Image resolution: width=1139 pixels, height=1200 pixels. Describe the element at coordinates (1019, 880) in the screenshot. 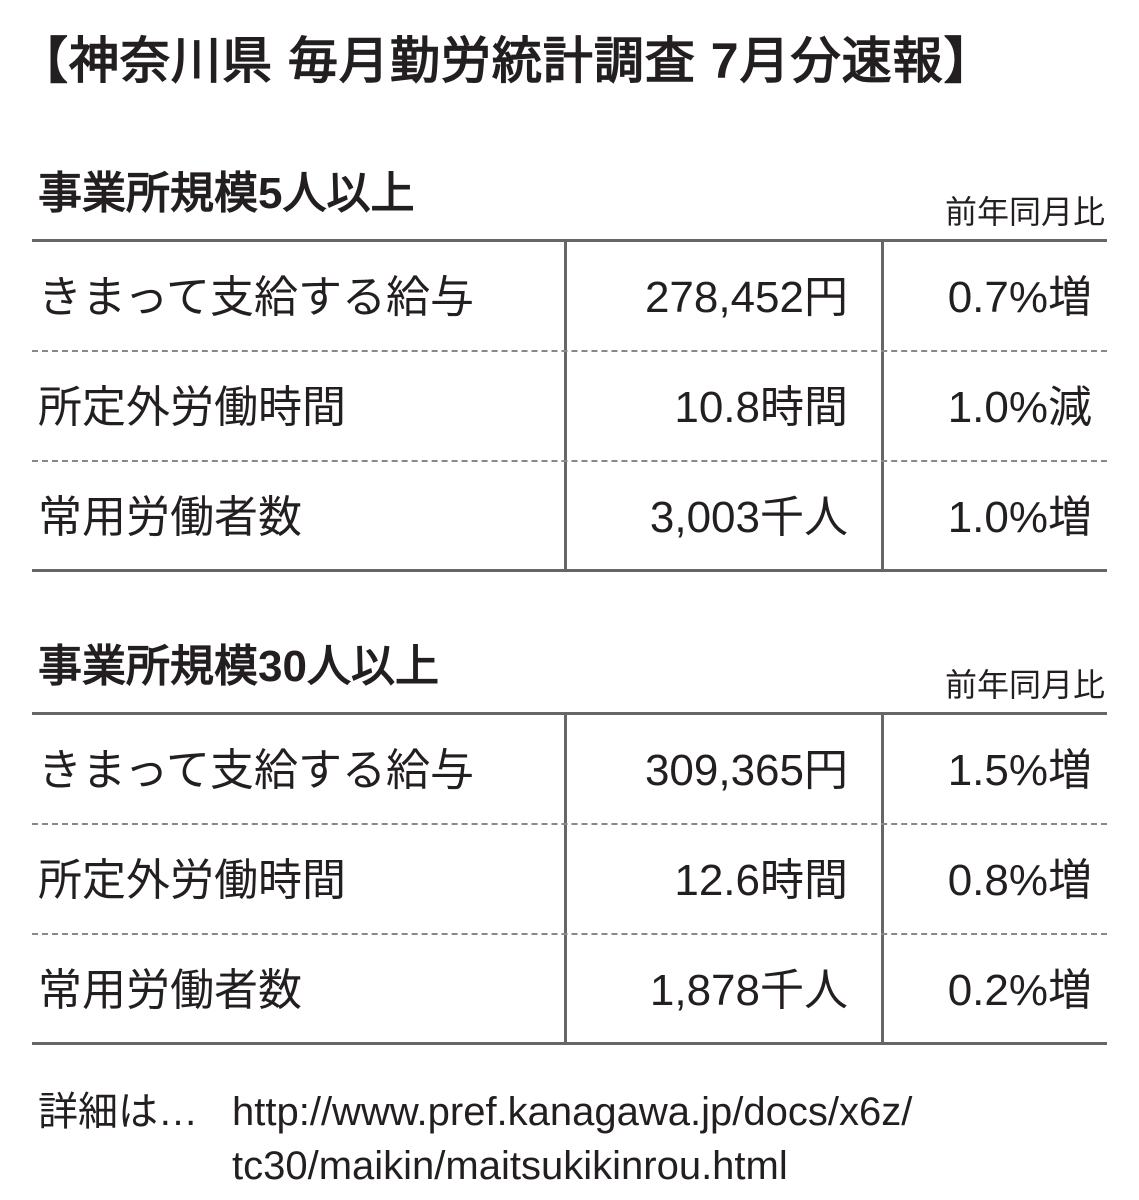

I see `change-cell: 0.8%増` at that location.